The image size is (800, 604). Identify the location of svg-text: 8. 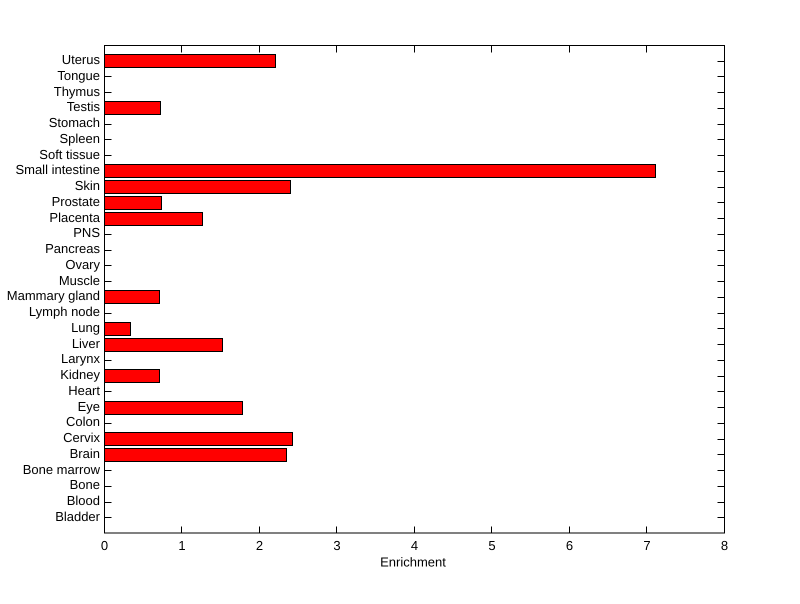
(724, 545).